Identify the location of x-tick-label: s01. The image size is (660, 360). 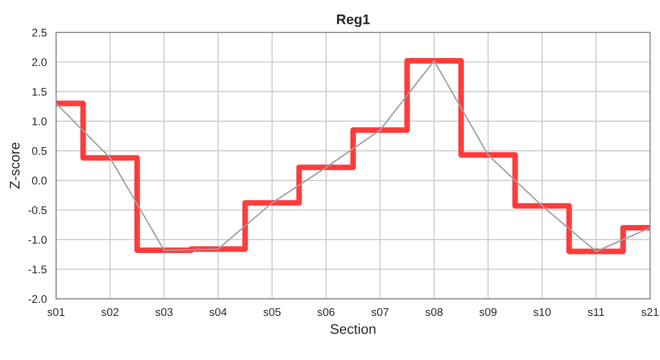
(56, 312).